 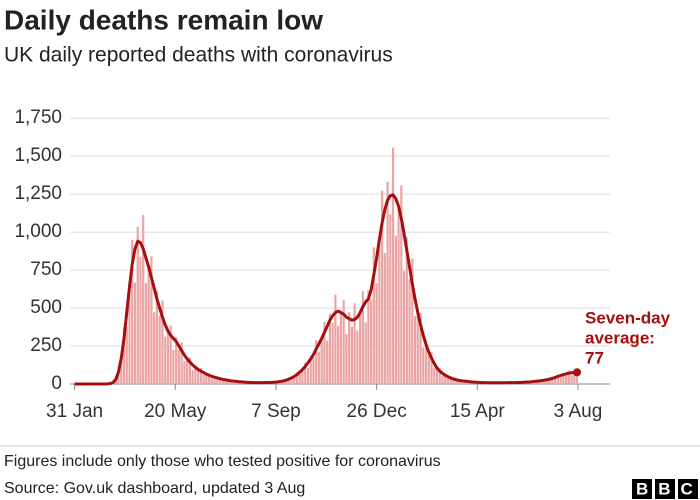 What do you see at coordinates (377, 411) in the screenshot?
I see `x-tick-label: 26 Dec` at bounding box center [377, 411].